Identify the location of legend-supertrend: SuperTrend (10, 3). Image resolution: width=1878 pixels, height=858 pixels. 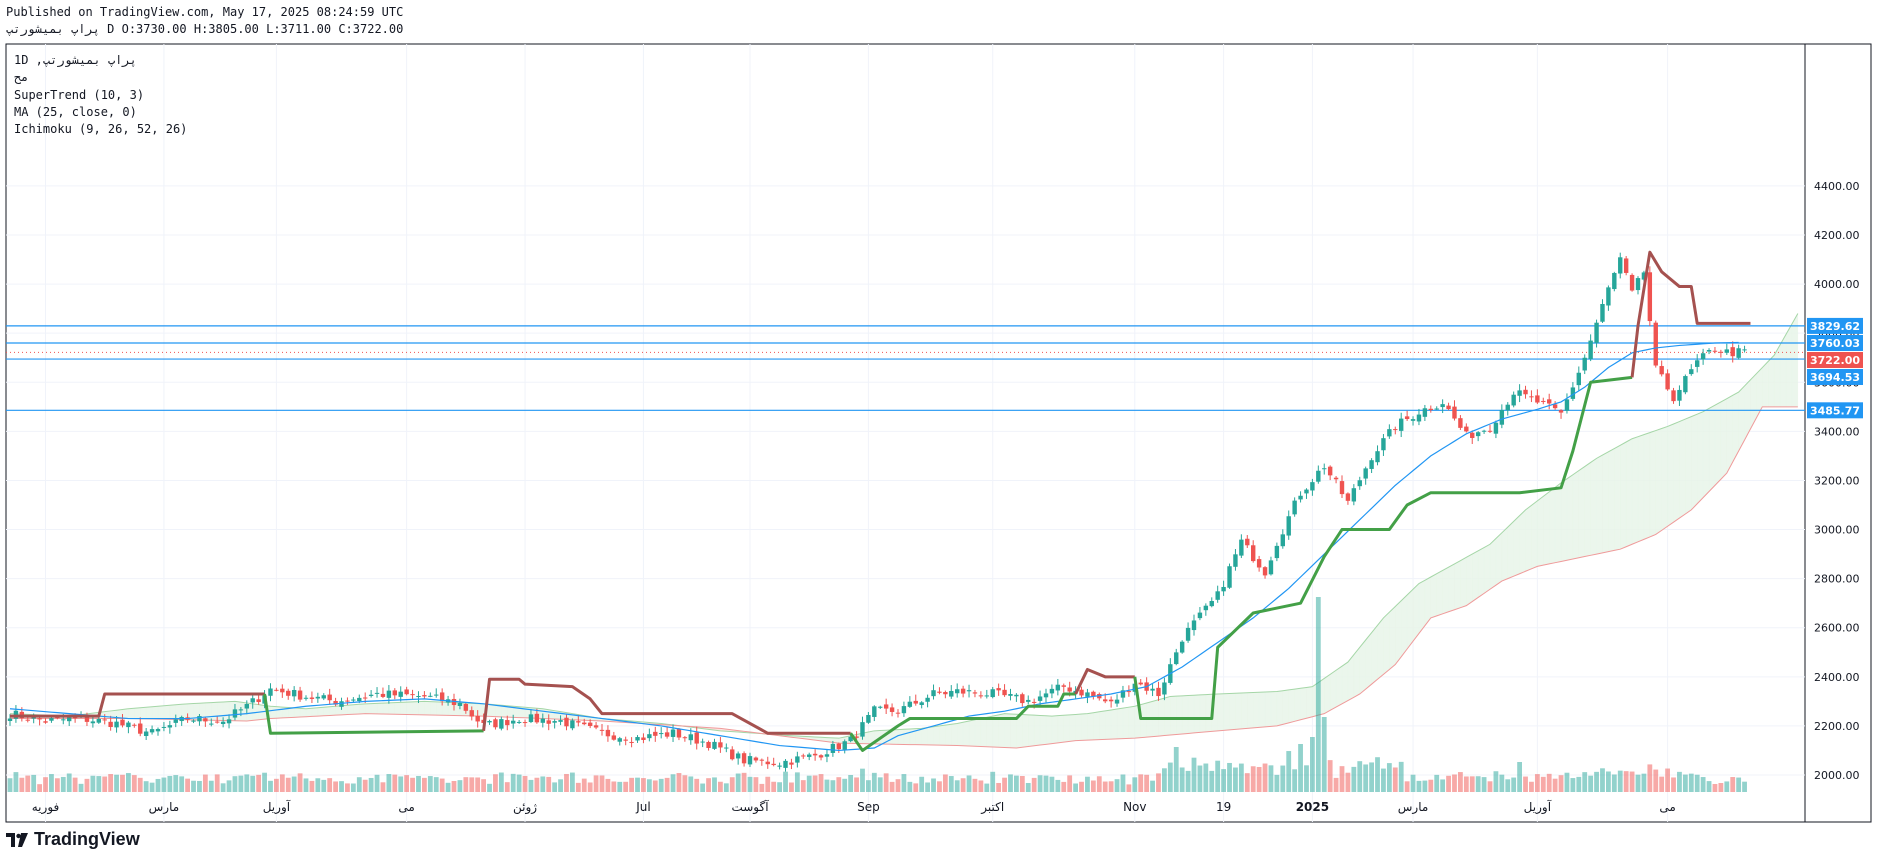
(79, 95).